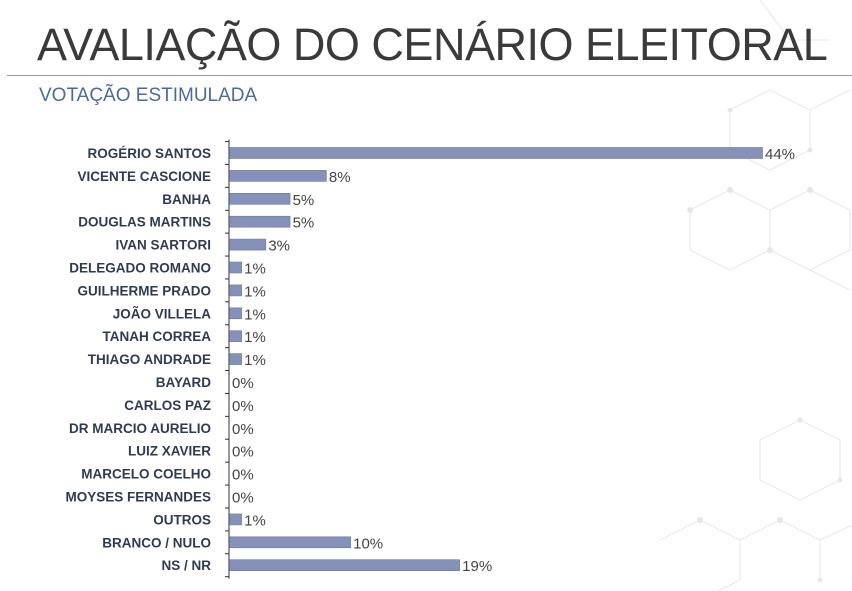 The width and height of the screenshot is (852, 591). Describe the element at coordinates (138, 497) in the screenshot. I see `category-label: MOYSES FERNANDES` at that location.